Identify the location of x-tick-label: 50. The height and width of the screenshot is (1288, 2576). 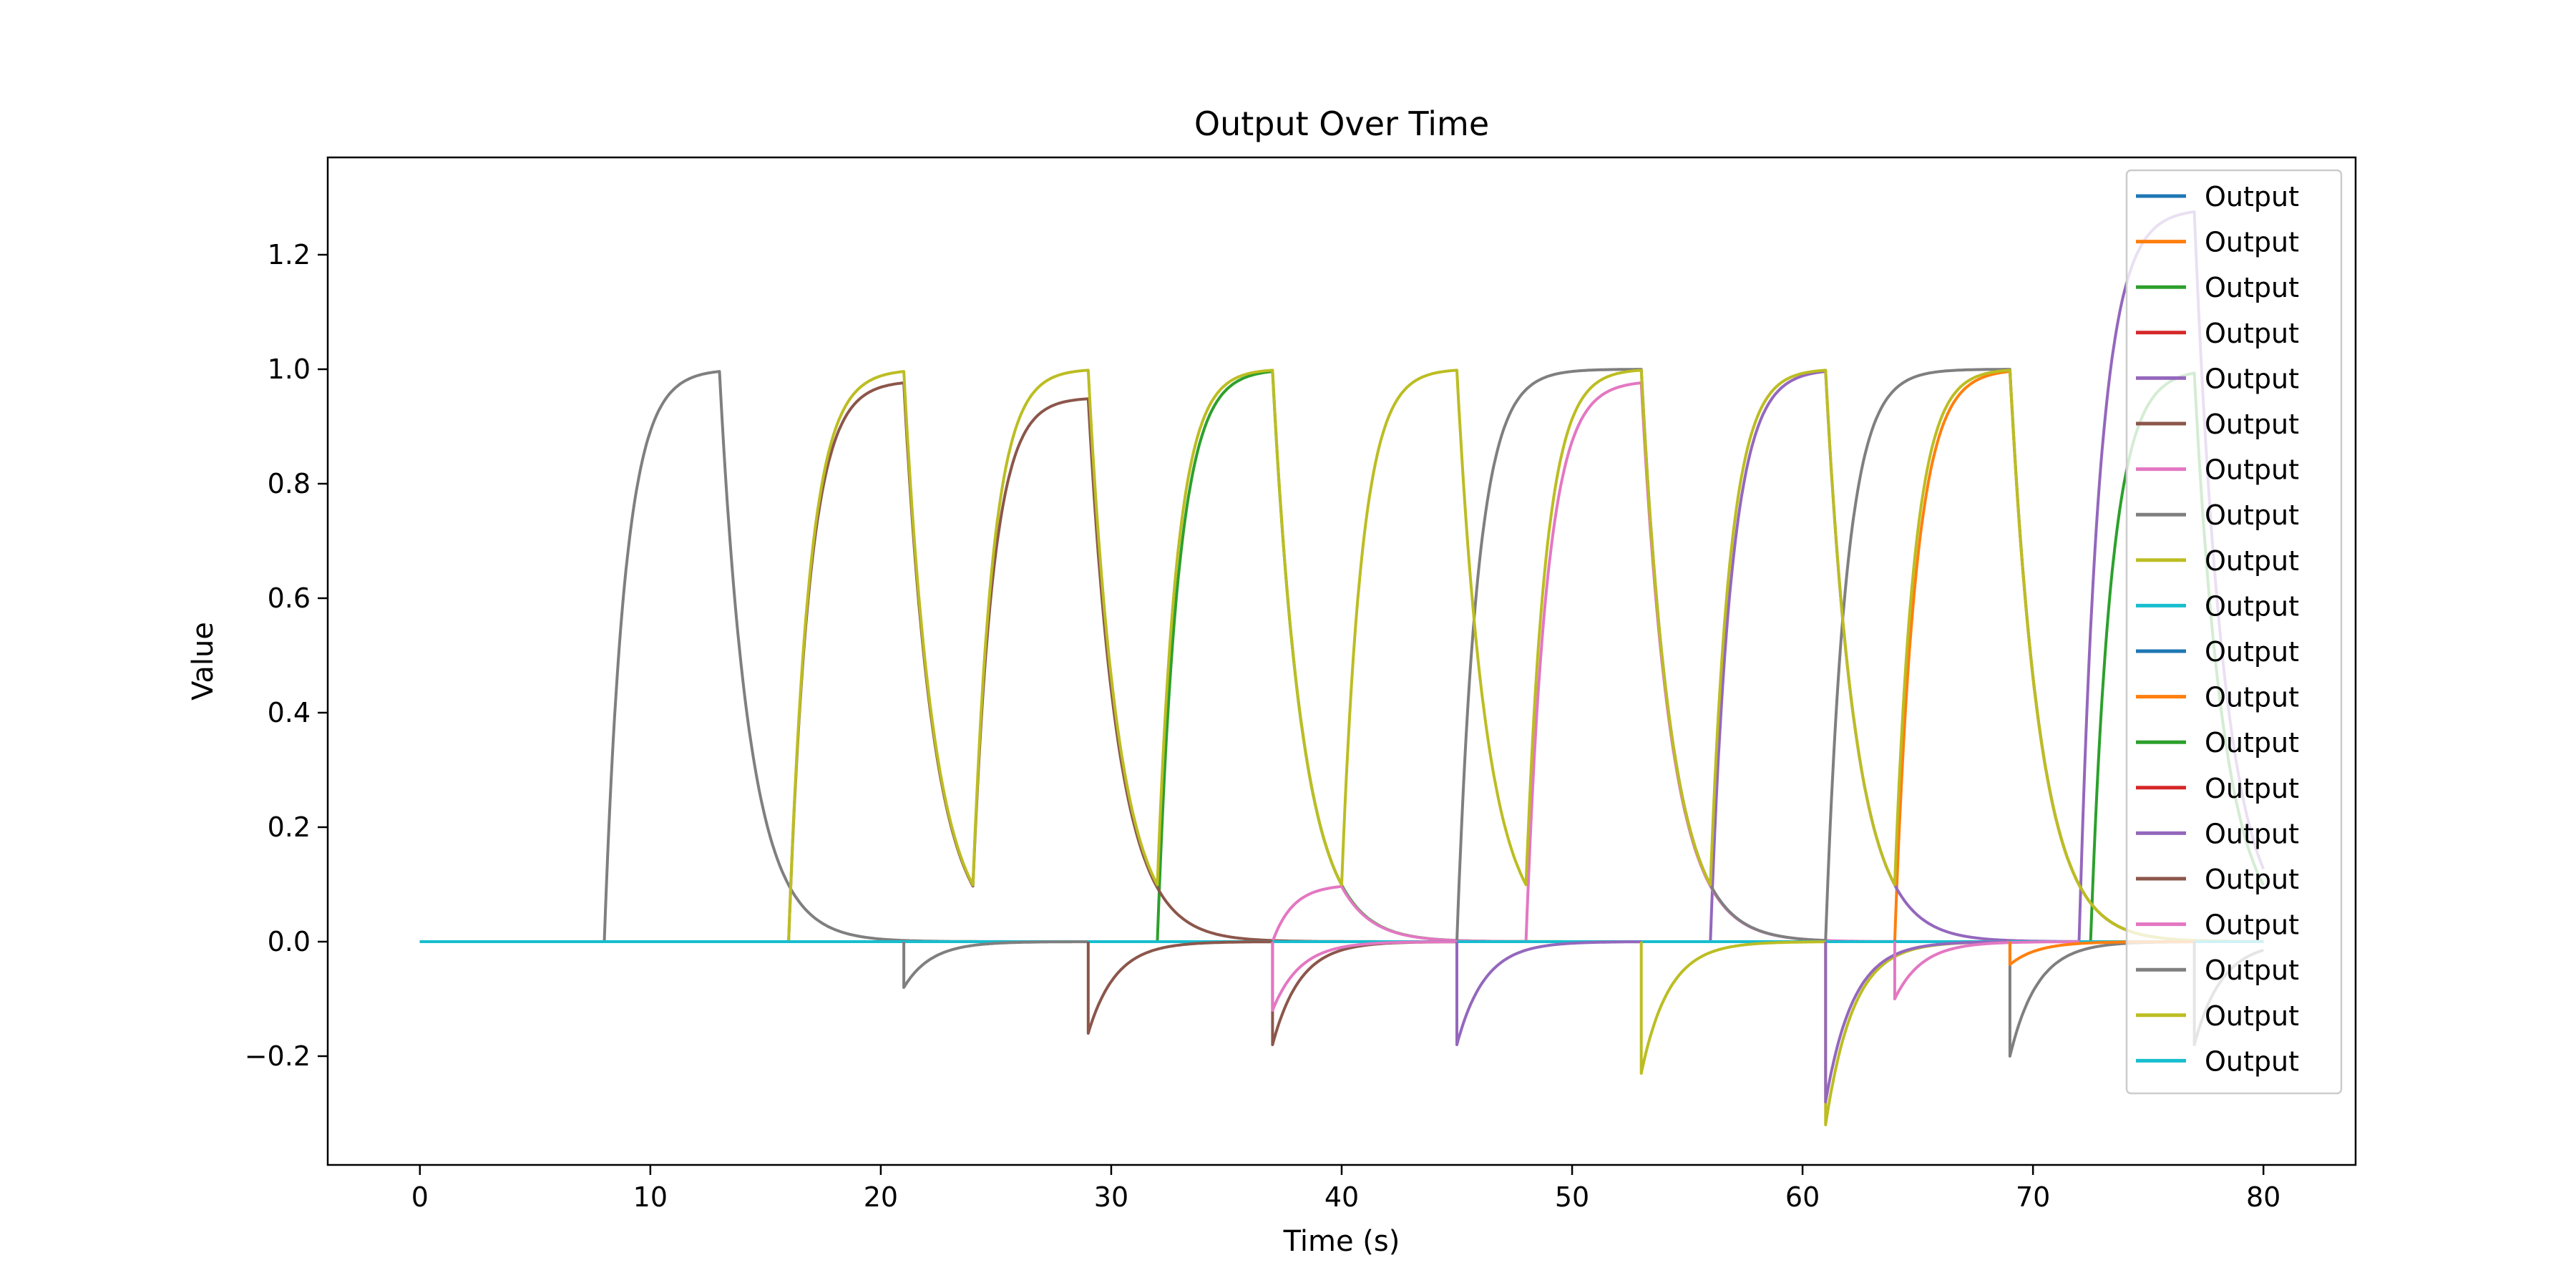
(1572, 1197).